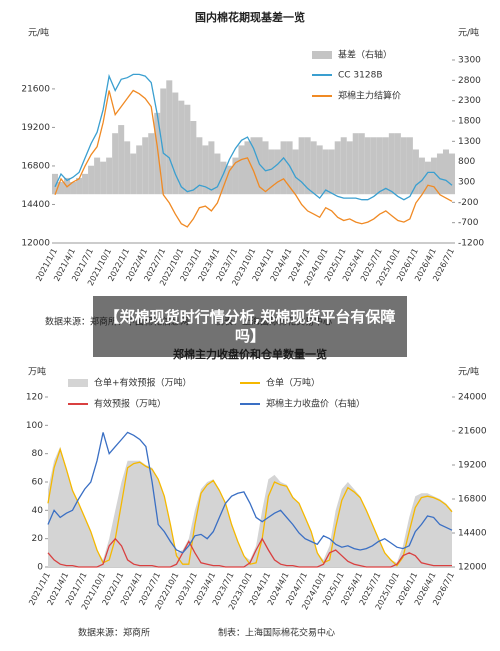 This screenshot has height=651, width=500. I want to click on y2-tick-label: -700, so click(468, 223).